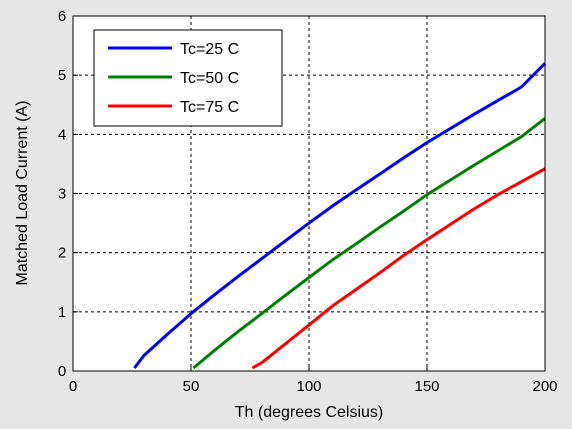 This screenshot has width=572, height=429. What do you see at coordinates (73, 386) in the screenshot?
I see `x-tick-label: 0` at bounding box center [73, 386].